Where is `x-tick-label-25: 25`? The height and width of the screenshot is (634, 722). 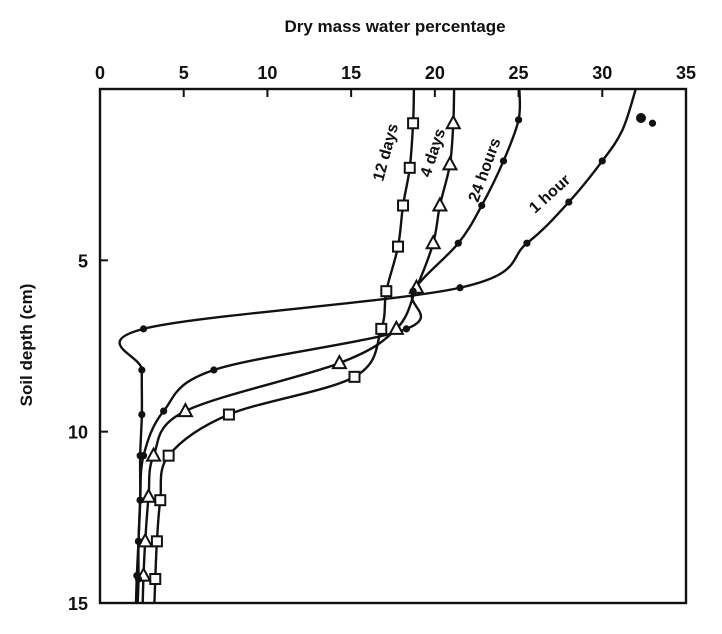
x-tick-label-25: 25 is located at coordinates (519, 73).